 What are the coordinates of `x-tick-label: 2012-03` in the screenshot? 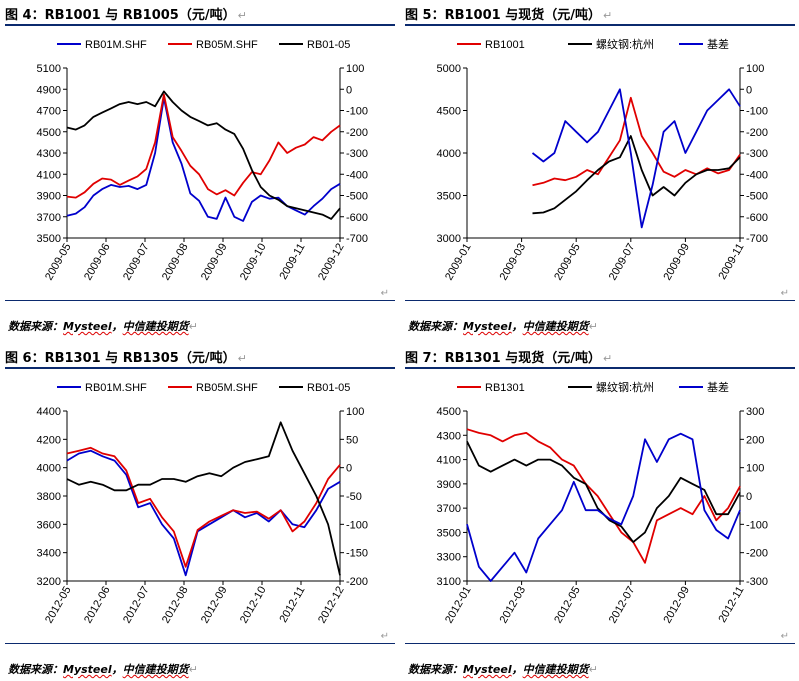 It's located at (513, 605).